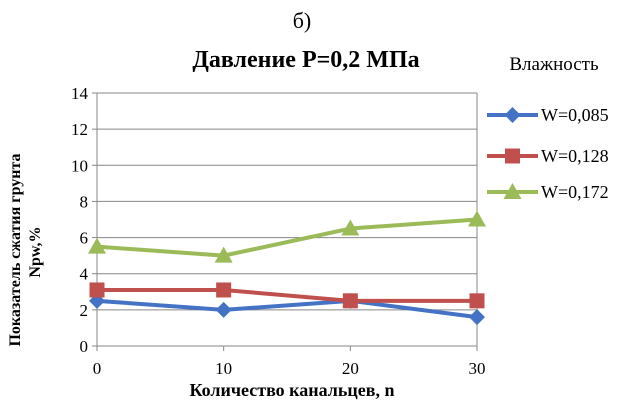 This screenshot has width=626, height=410. What do you see at coordinates (25, 249) in the screenshot?
I see `y-axis-title: Показатель сжатия грунта Npw,%` at bounding box center [25, 249].